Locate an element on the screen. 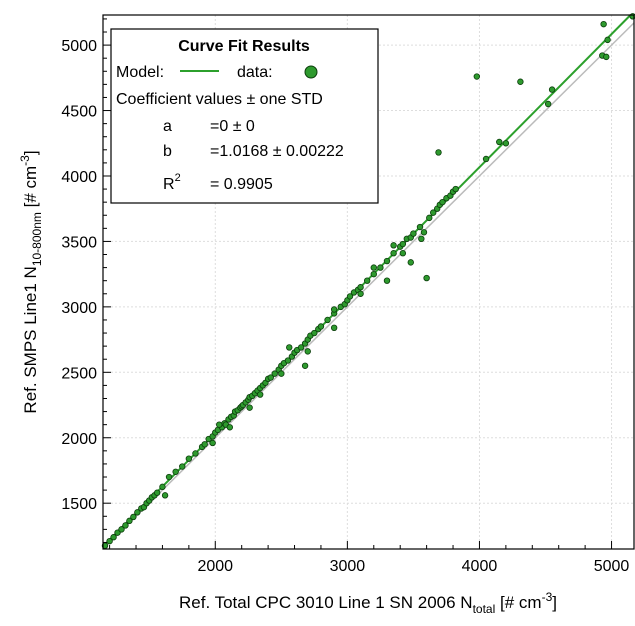 The image size is (635, 626). legend-coef-b-value: =1.0168 ± 0.00222 is located at coordinates (277, 151).